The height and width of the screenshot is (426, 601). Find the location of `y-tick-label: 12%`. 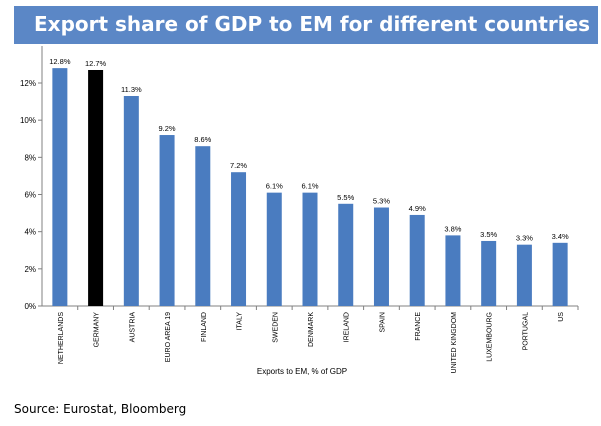

y-tick-label: 12% is located at coordinates (28, 83).